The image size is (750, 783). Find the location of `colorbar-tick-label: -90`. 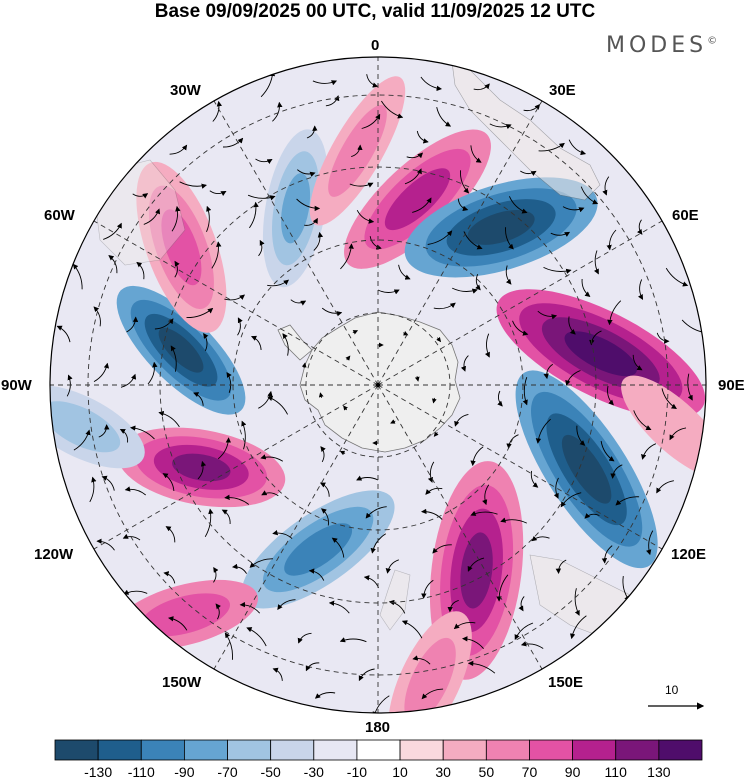

colorbar-tick-label: -90 is located at coordinates (184, 772).